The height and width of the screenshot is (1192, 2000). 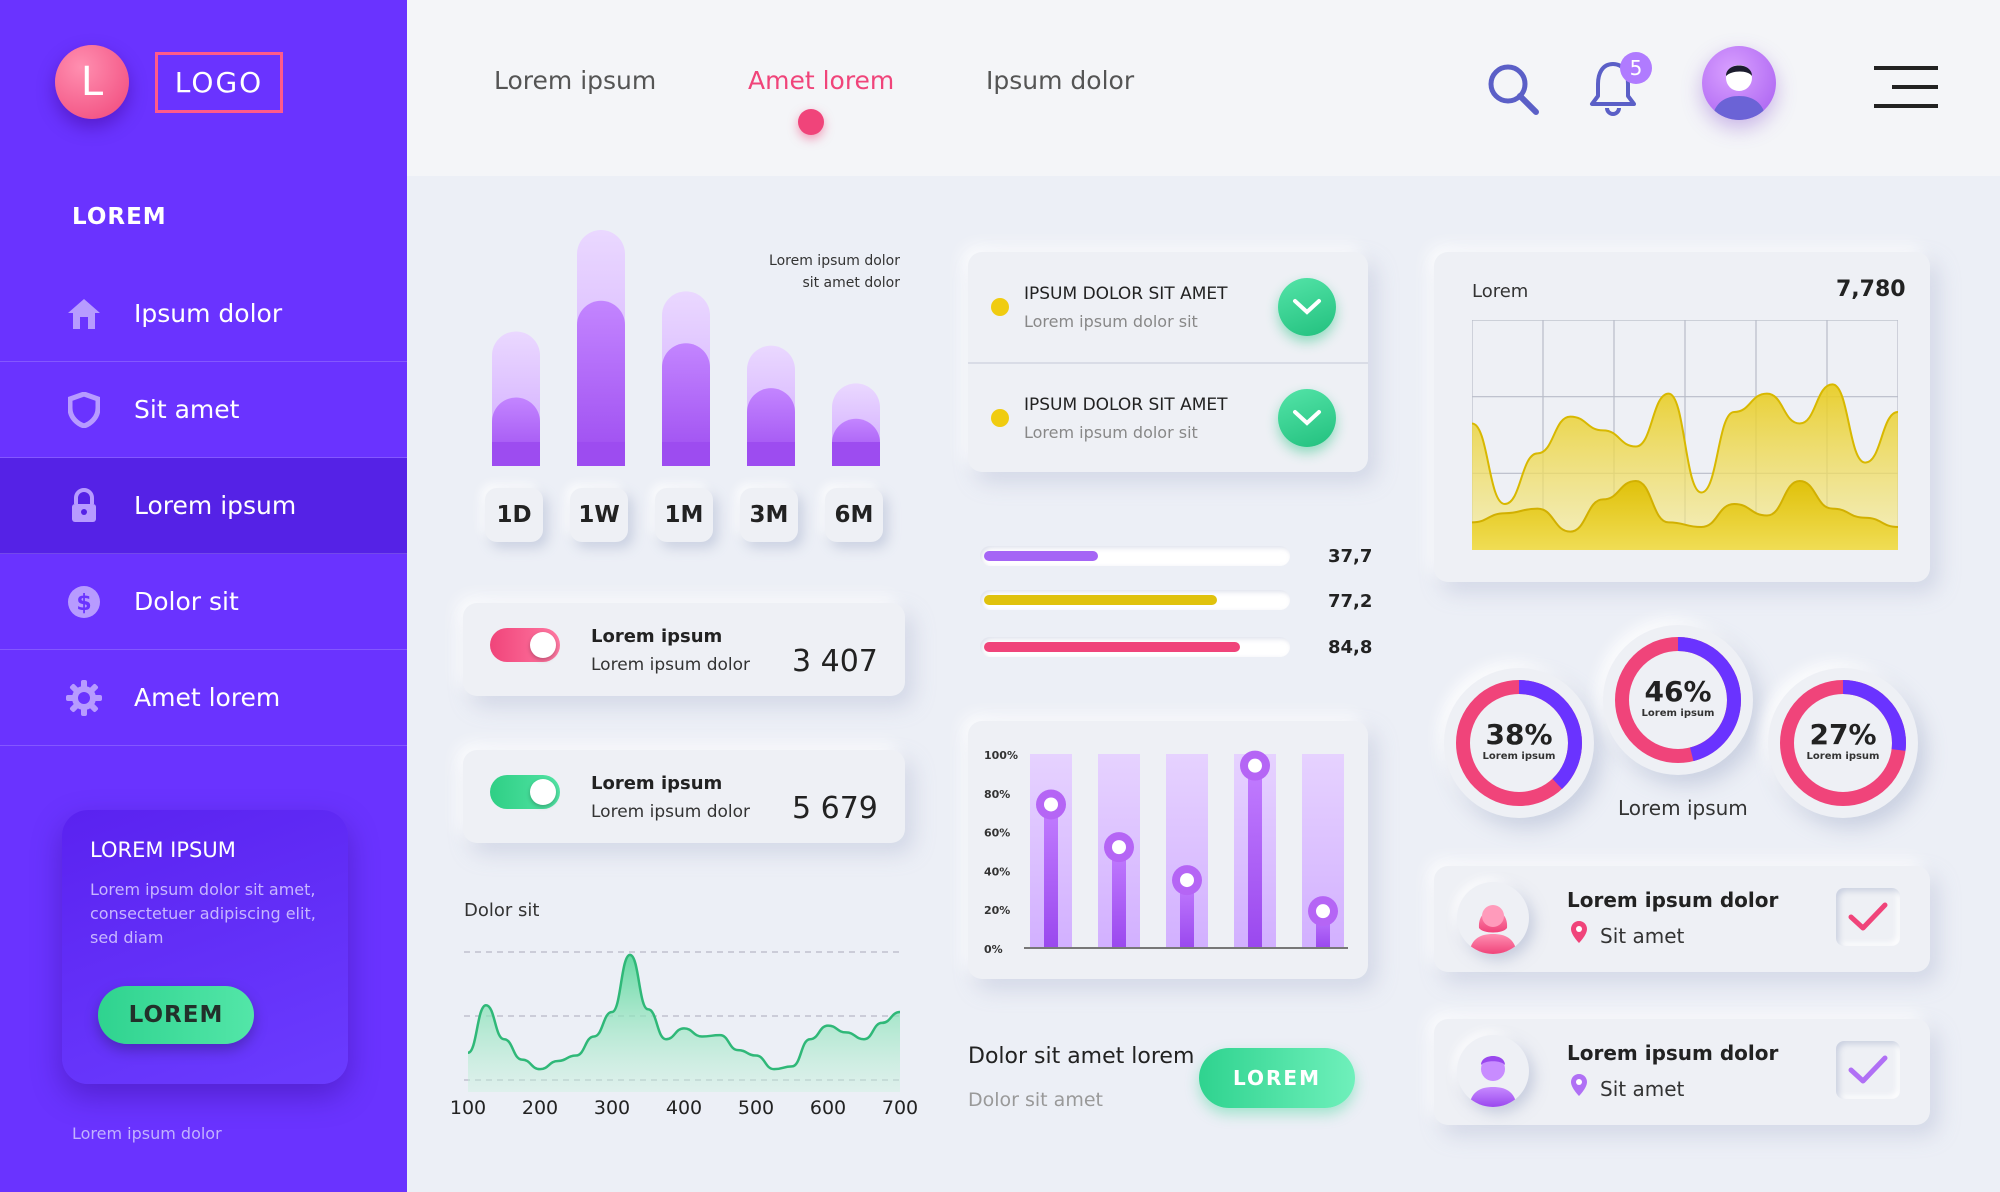 What do you see at coordinates (208, 313) in the screenshot?
I see `sidebar-item-label: Ipsum dolor` at bounding box center [208, 313].